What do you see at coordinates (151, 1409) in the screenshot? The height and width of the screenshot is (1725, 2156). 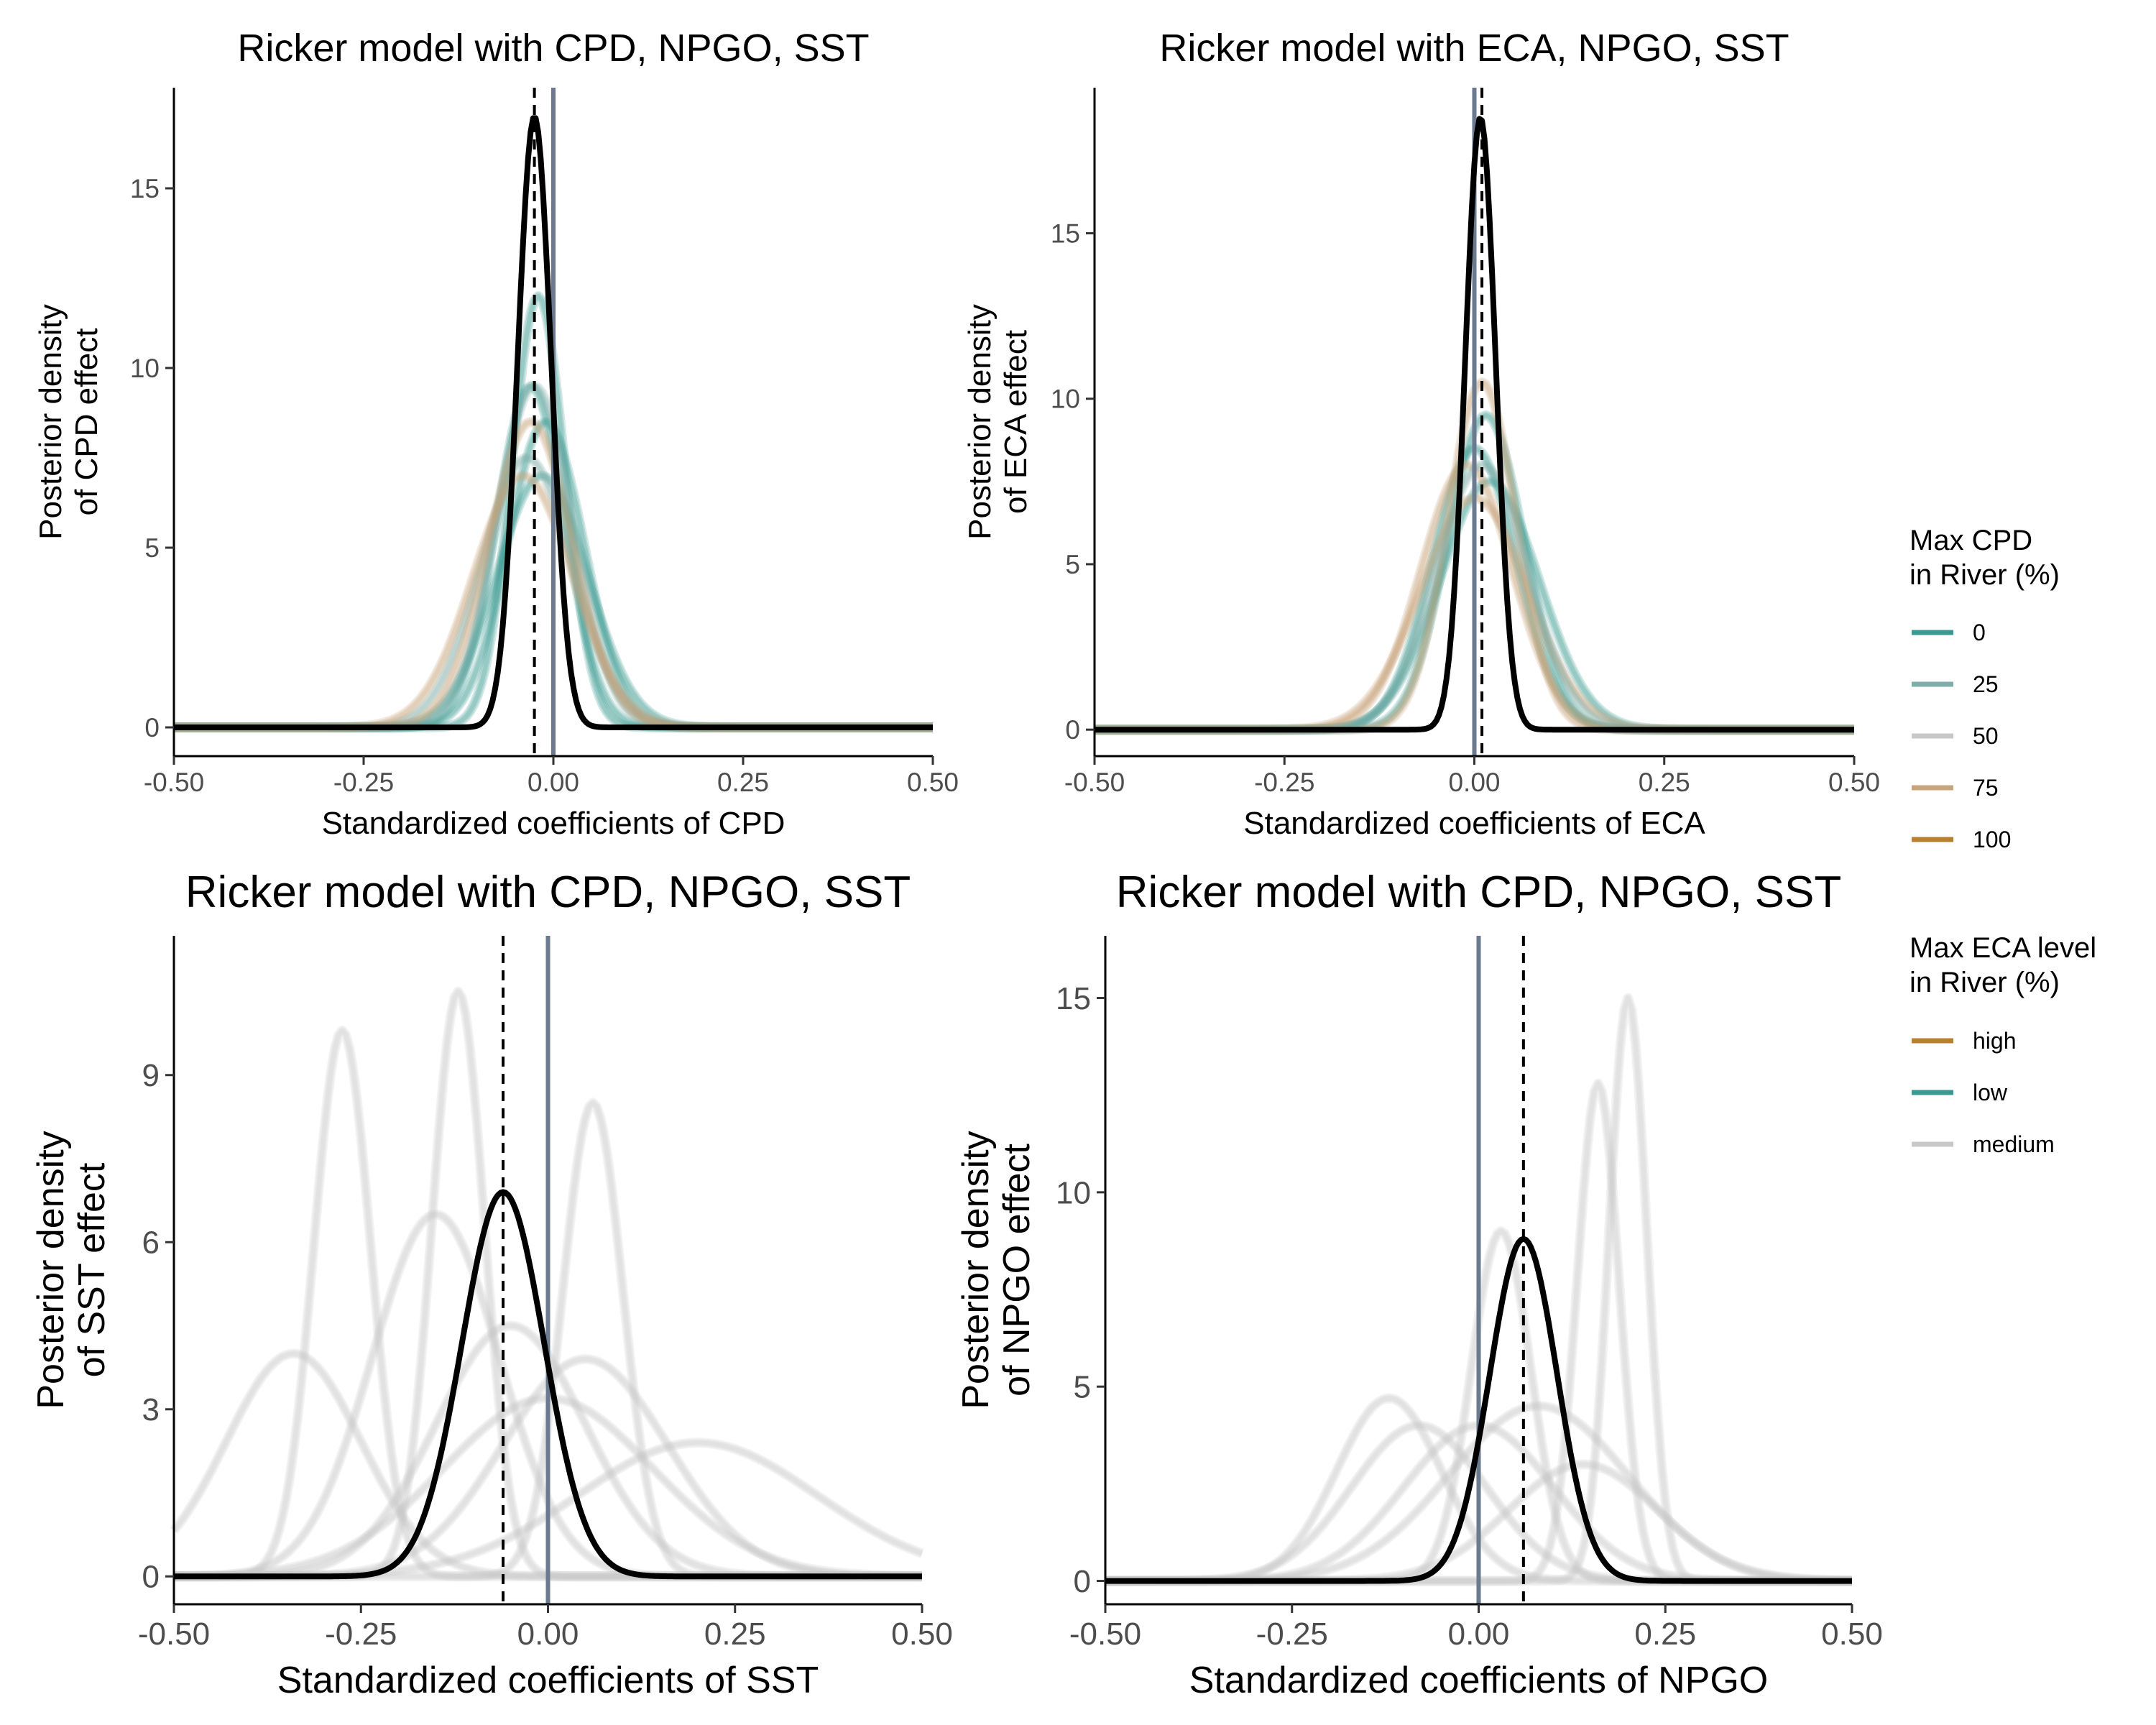 I see `y-tick-label: 3` at bounding box center [151, 1409].